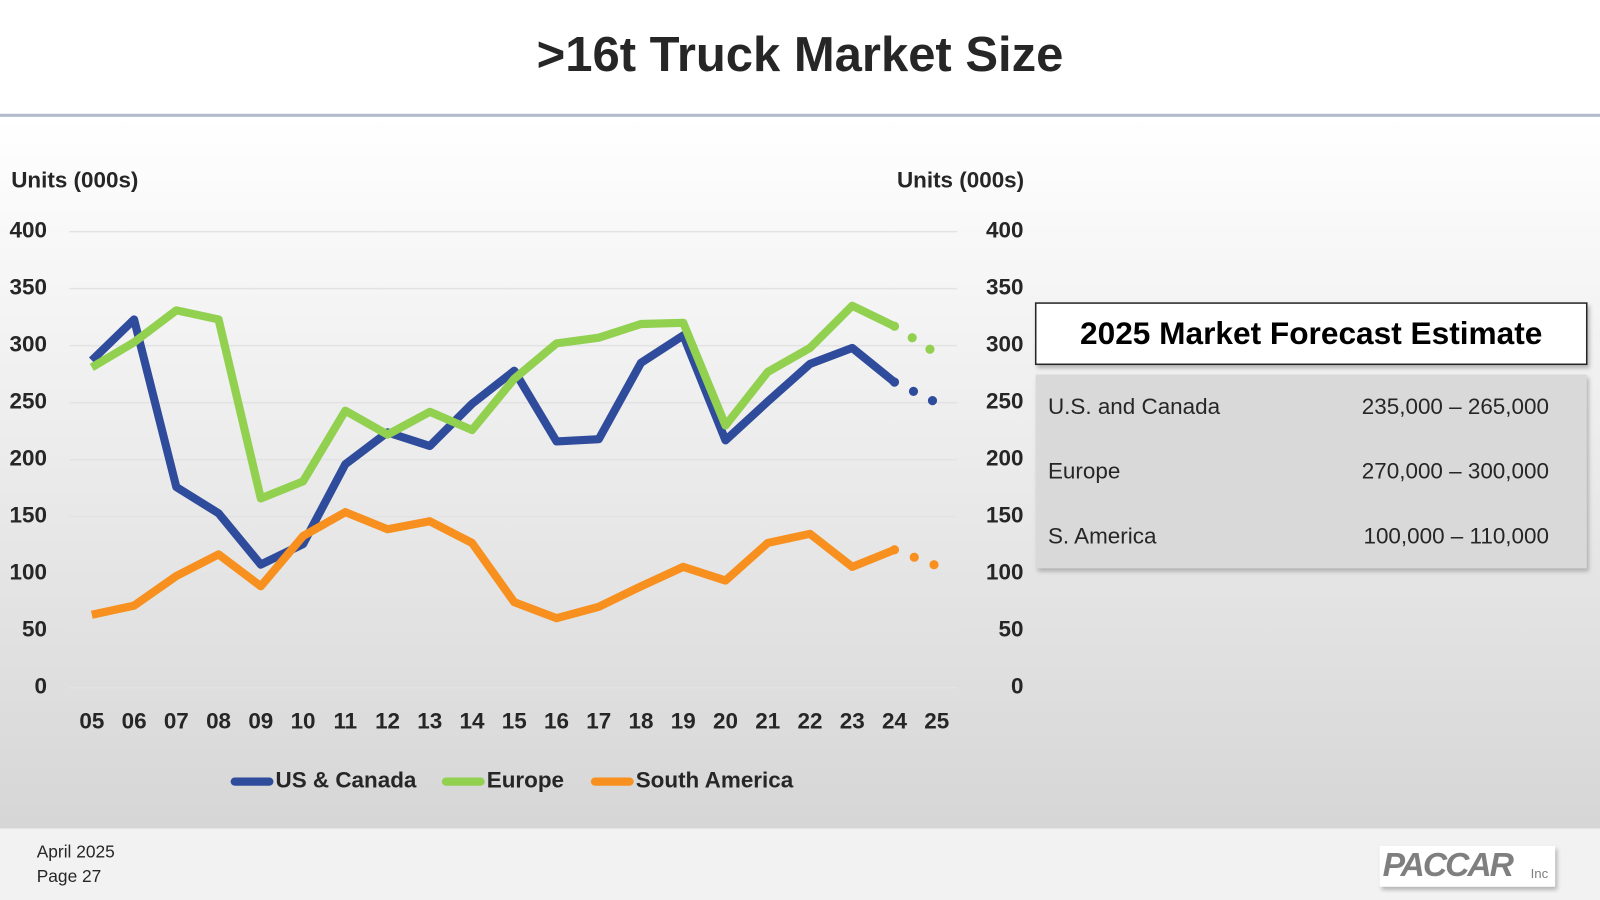 This screenshot has width=1600, height=900. I want to click on x-tick-label: 10, so click(303, 720).